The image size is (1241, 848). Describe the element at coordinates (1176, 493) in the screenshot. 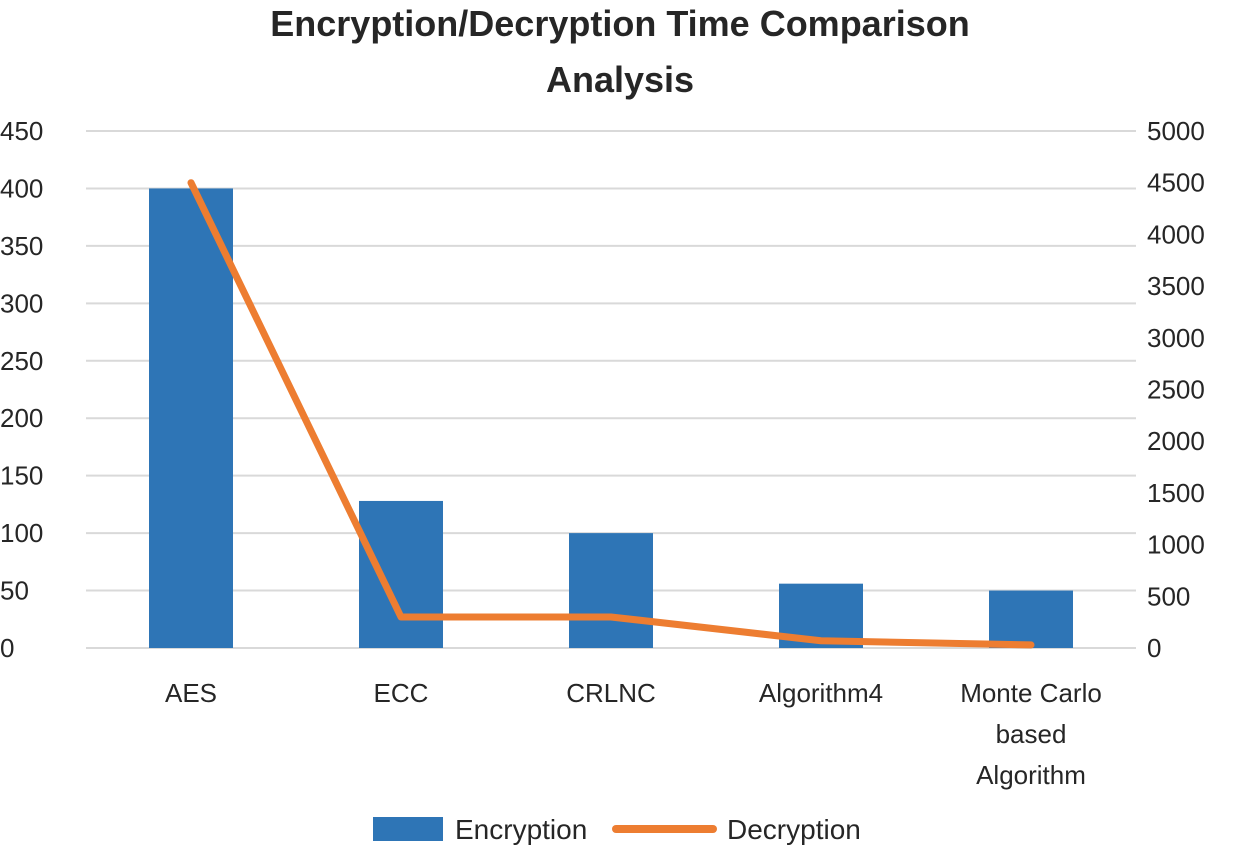

I see `right-axis-tick-label: 1500` at that location.